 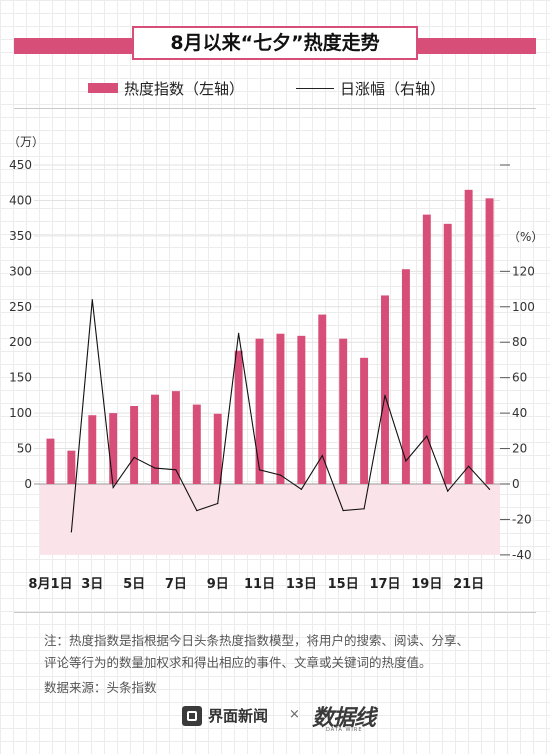 I want to click on negative-band, so click(x=270, y=519).